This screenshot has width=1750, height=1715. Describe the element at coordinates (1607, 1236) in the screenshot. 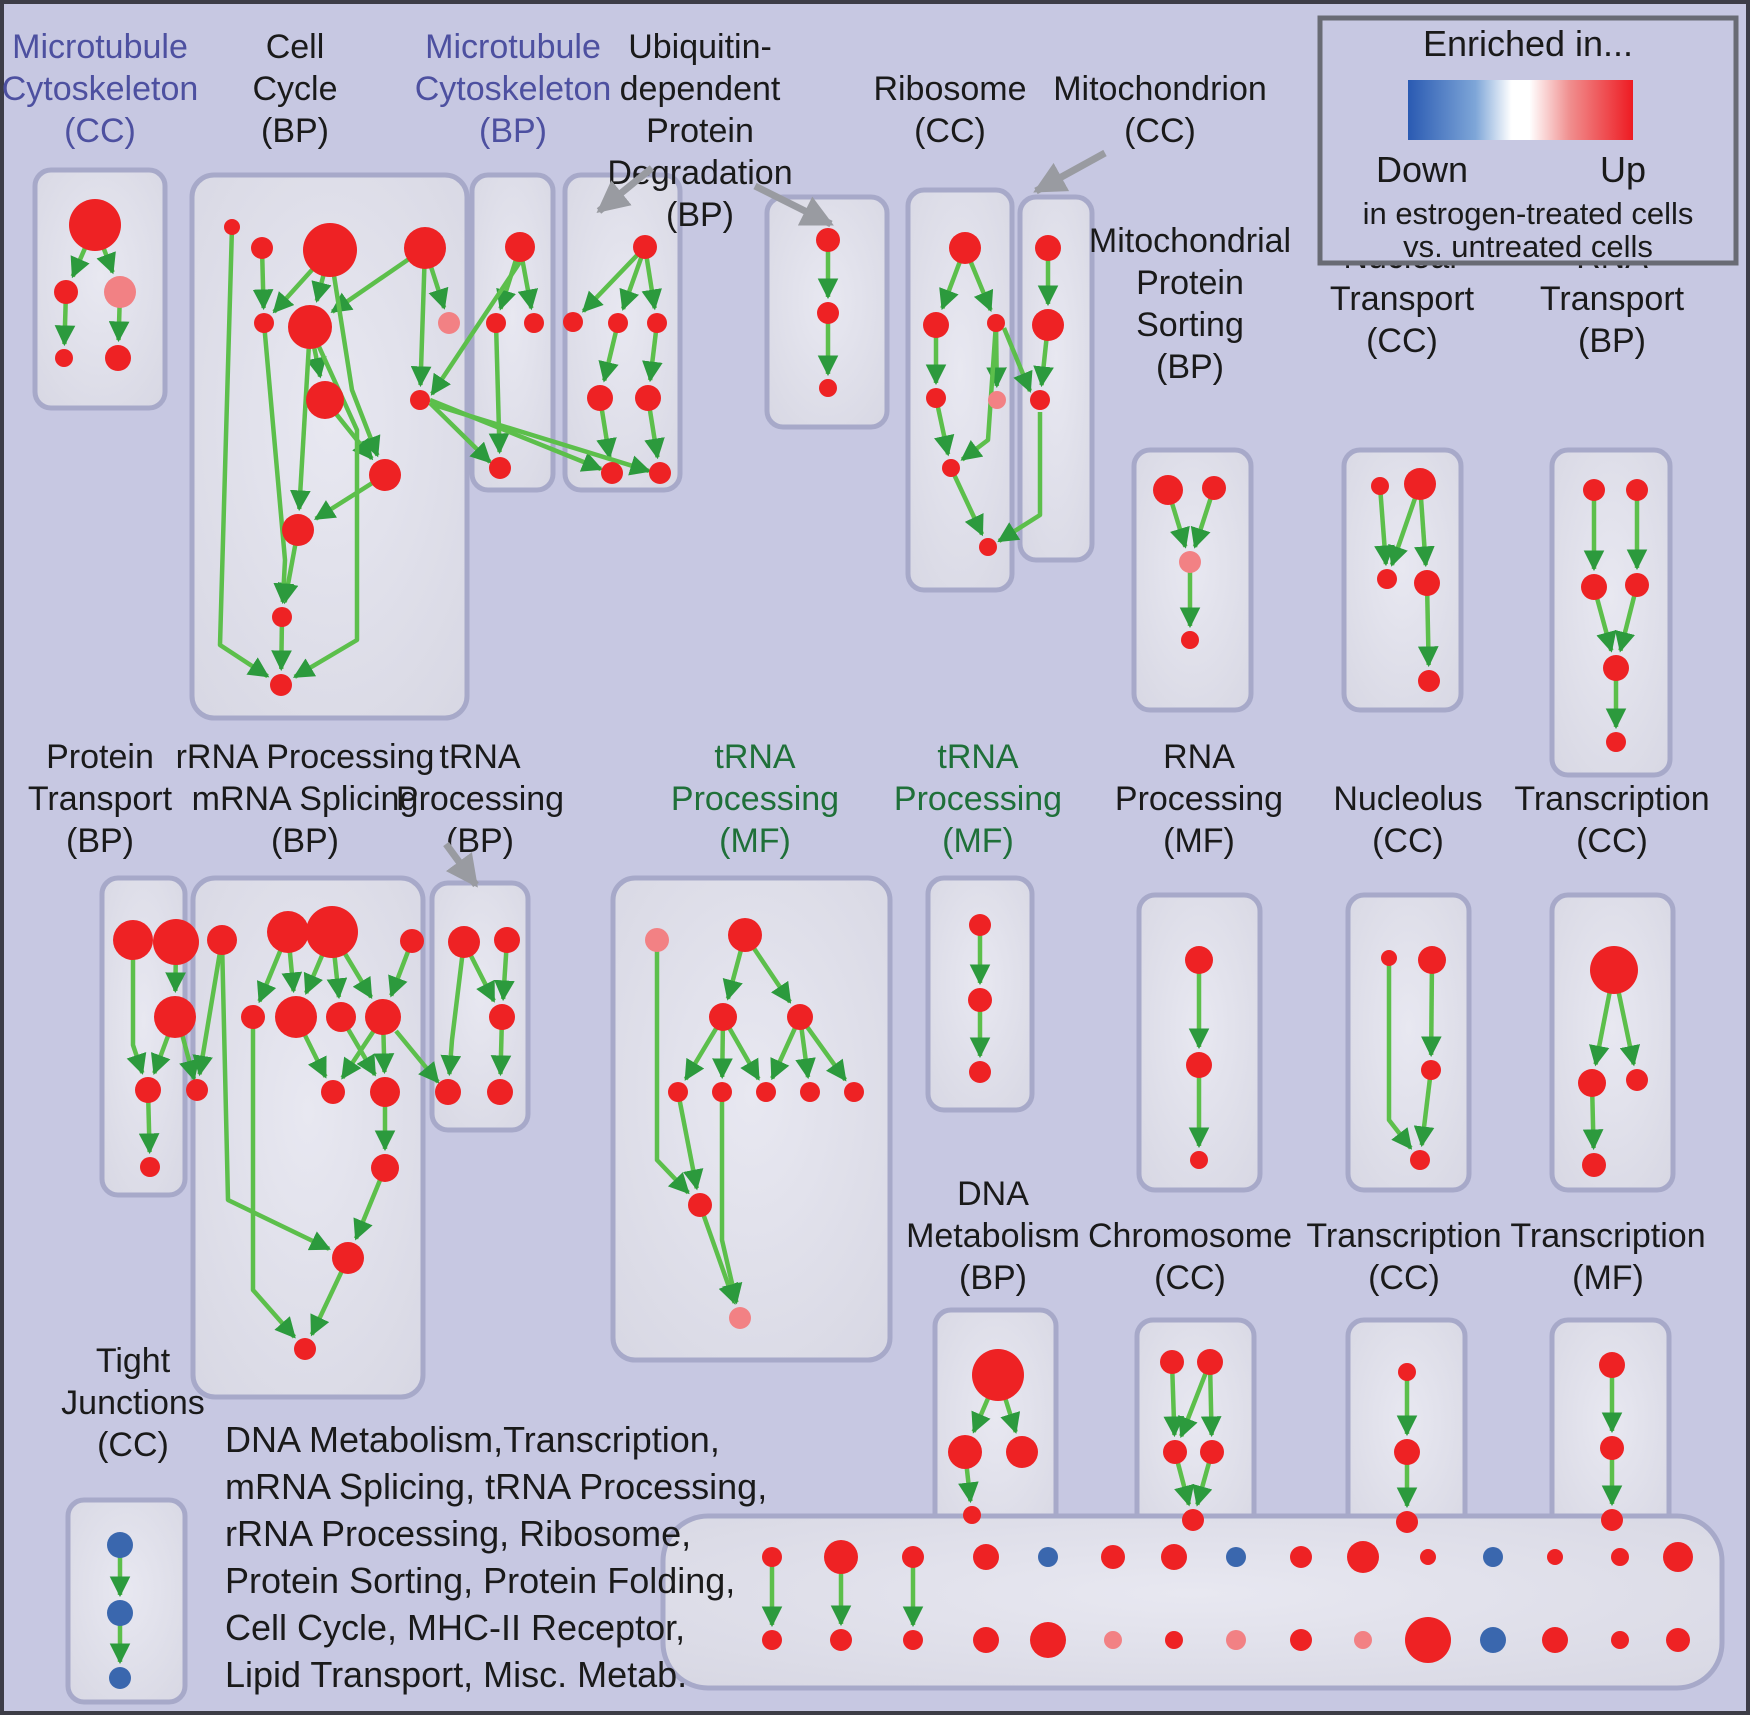

I see `cluster-label-transcription-mf-line0: Transcription` at that location.